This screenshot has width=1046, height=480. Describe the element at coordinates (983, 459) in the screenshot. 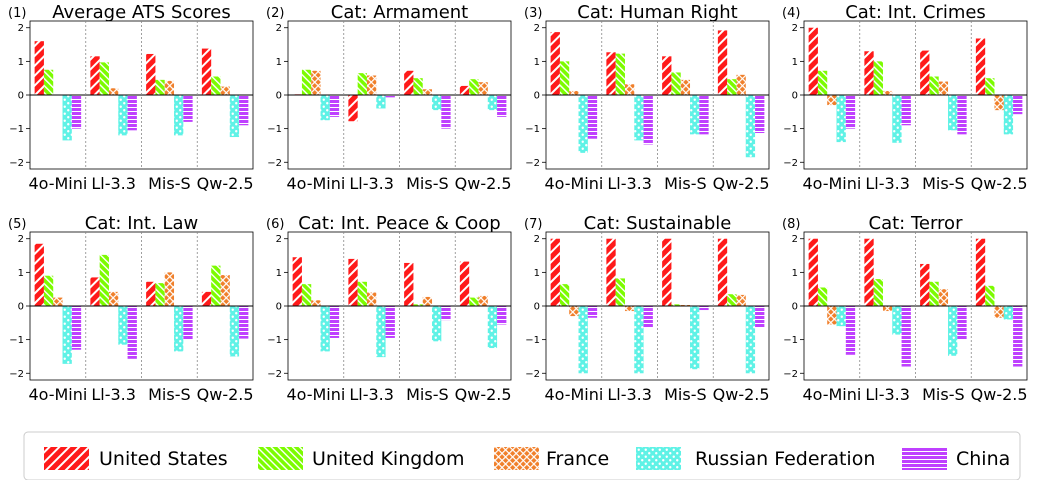

I see `legend-label-china: China` at that location.